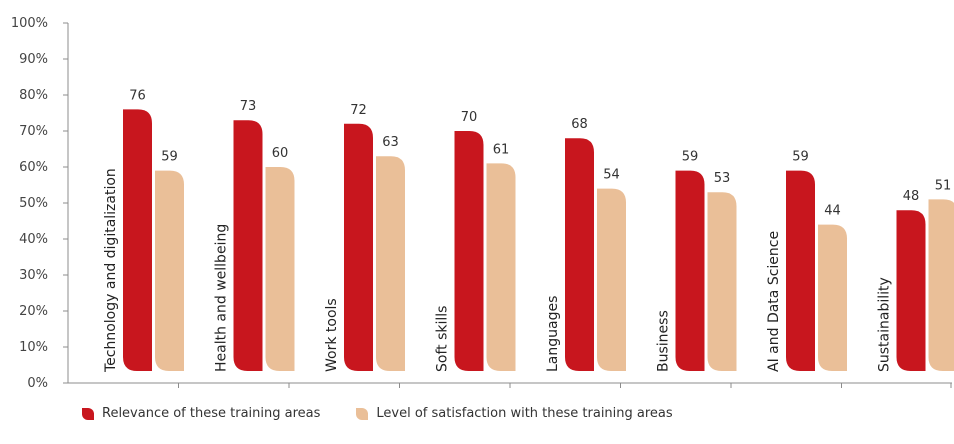 This screenshot has height=444, width=954. What do you see at coordinates (33, 131) in the screenshot?
I see `y-tick-label: 70%` at bounding box center [33, 131].